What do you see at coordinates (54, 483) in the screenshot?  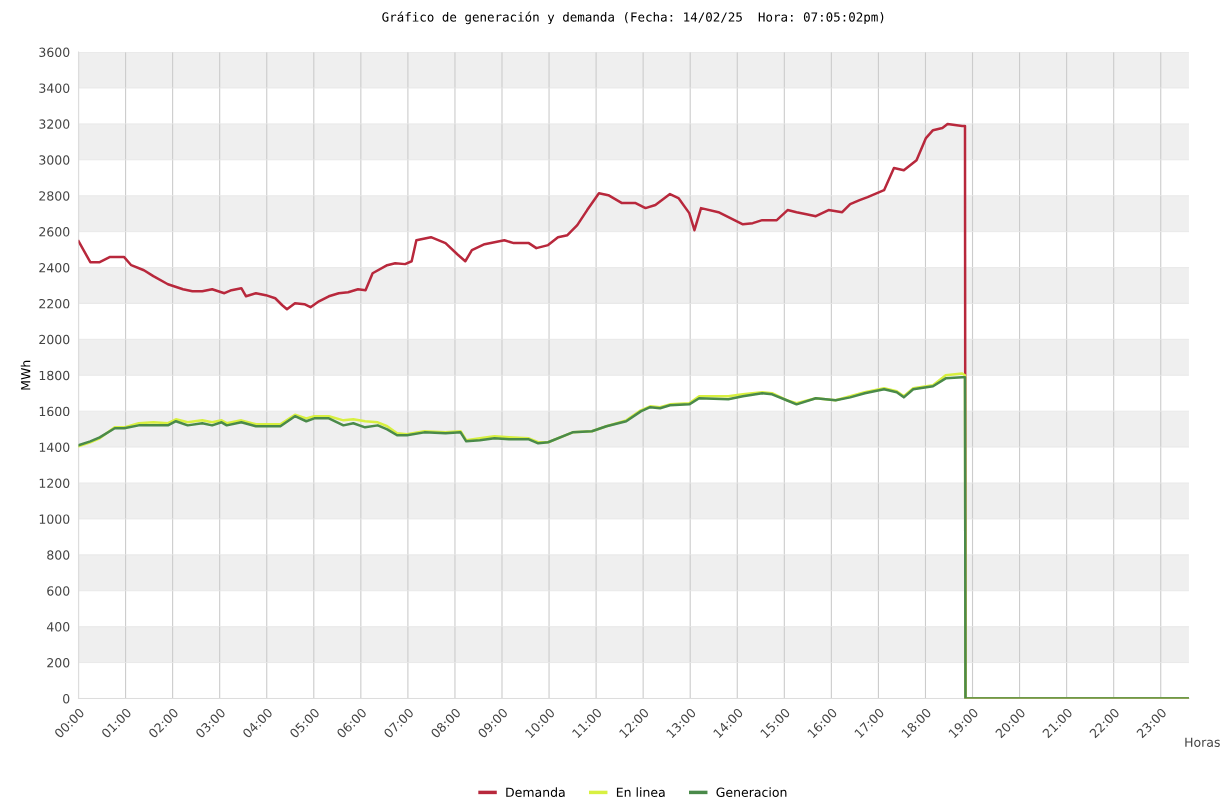 I see `y-tick-label: 1200` at bounding box center [54, 483].